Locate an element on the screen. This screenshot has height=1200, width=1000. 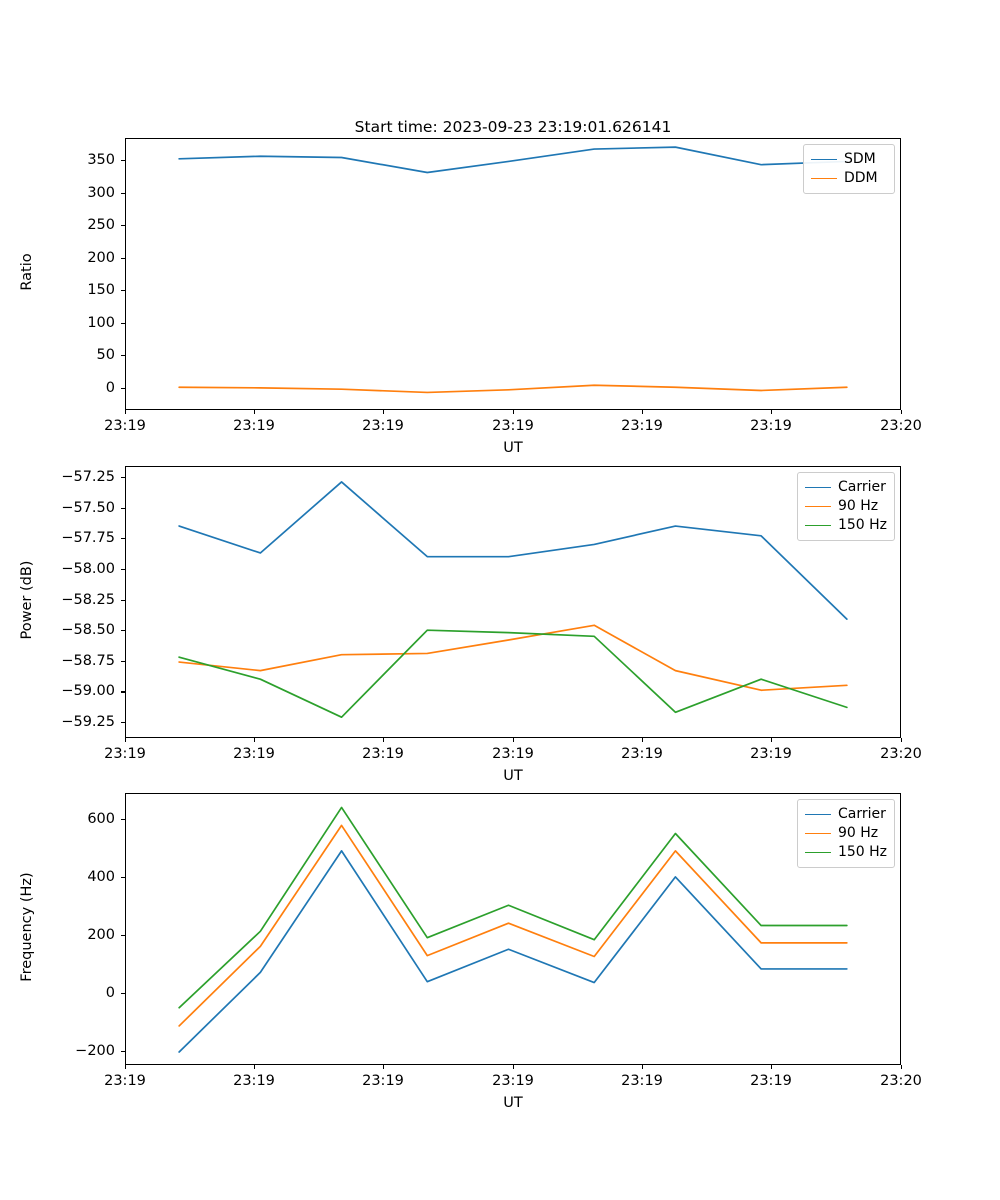
ratio-subplot-ytick-label: 200 is located at coordinates (101, 257).